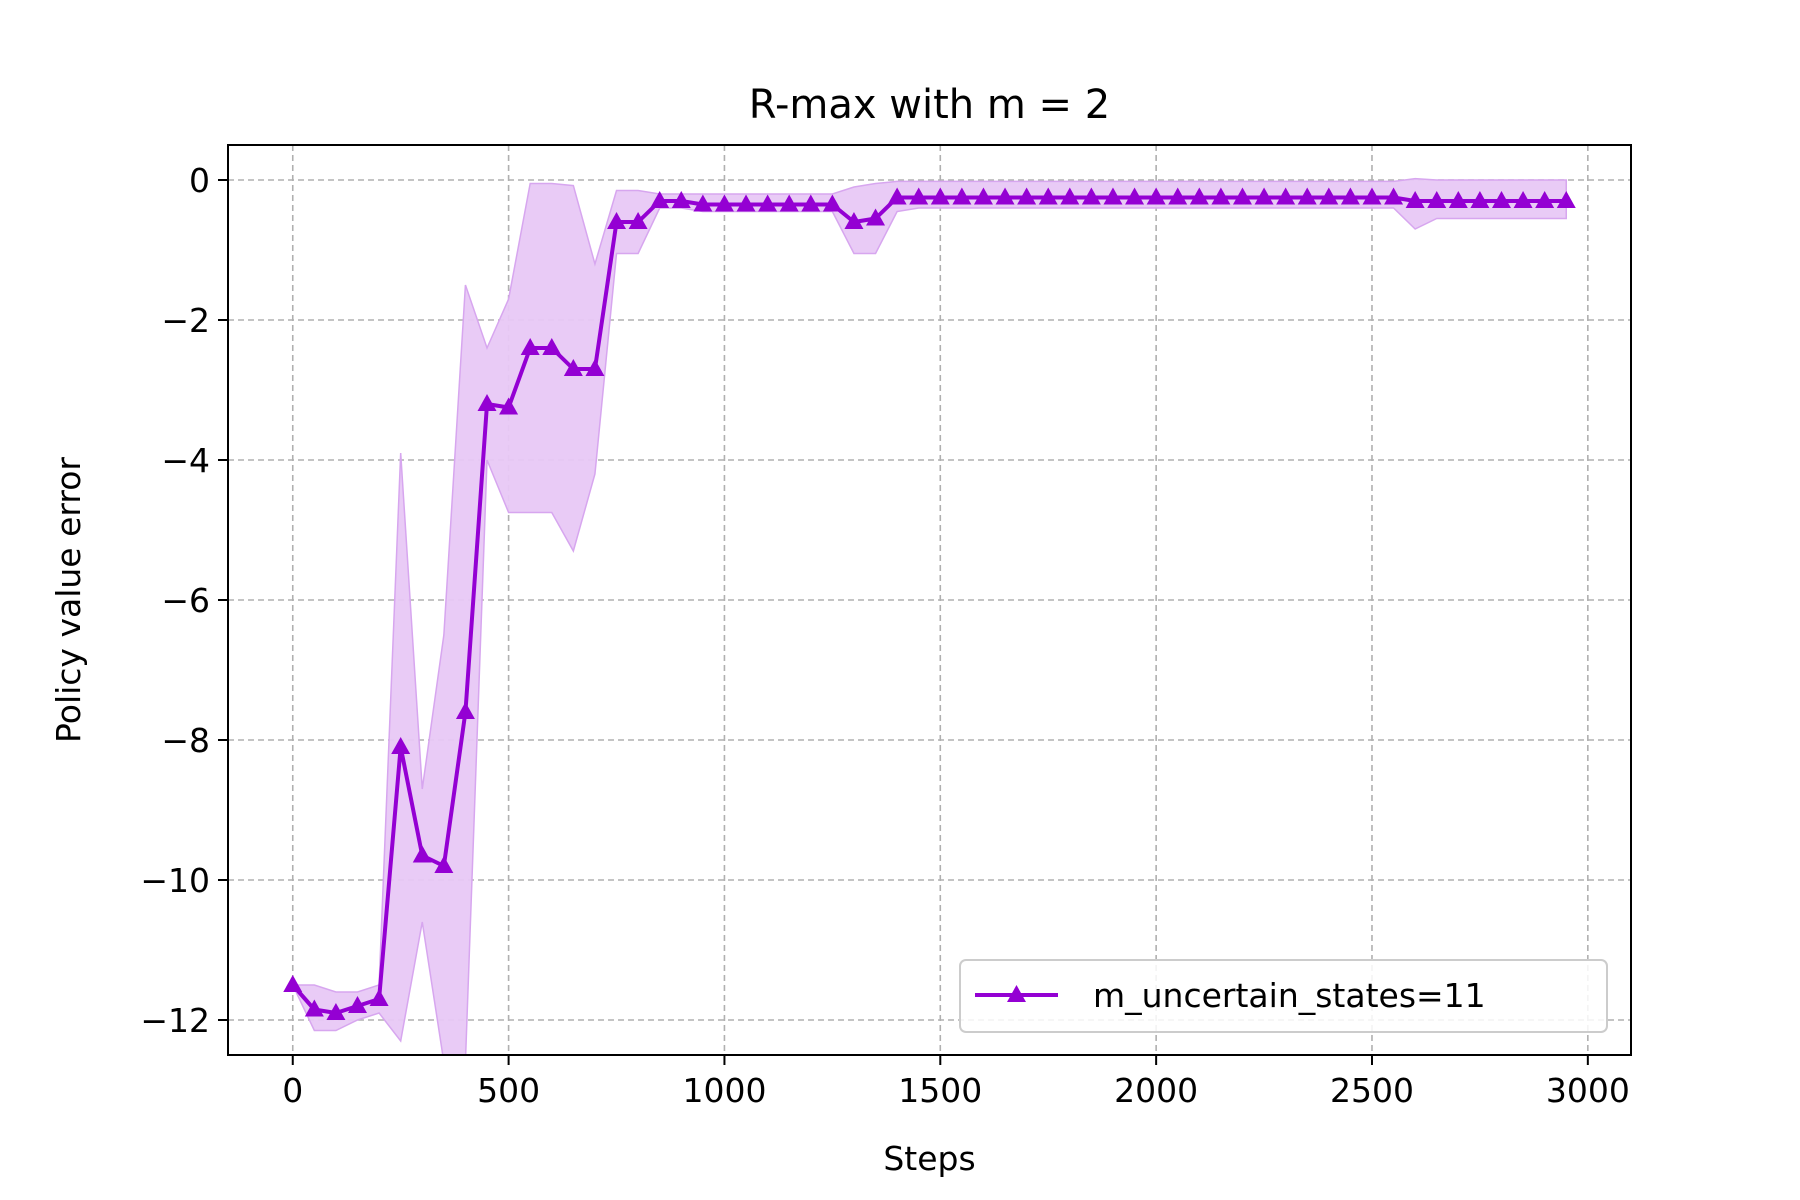  I want to click on y-tick-label: −2, so click(185, 320).